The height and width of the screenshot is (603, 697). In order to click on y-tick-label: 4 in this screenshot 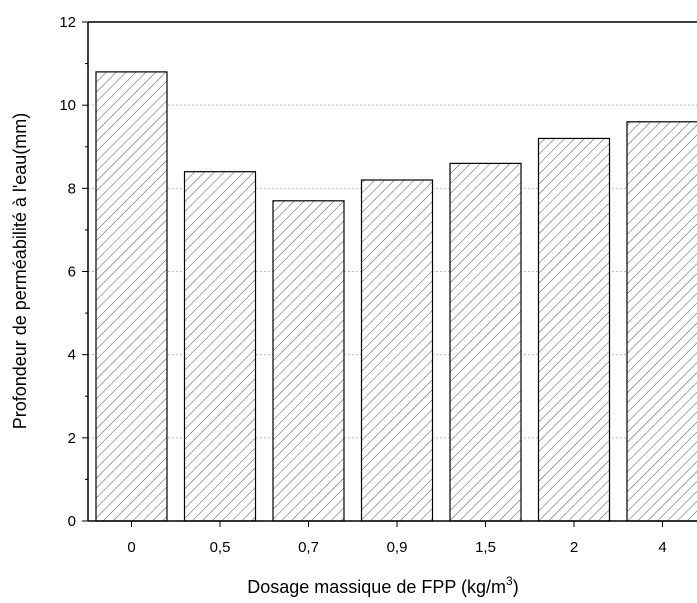, I will do `click(72, 355)`.